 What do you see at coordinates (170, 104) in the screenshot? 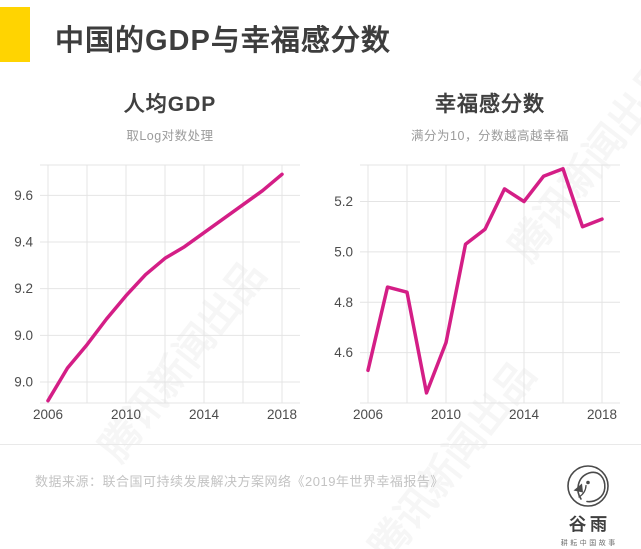
I see `gdp-chart-title: 人均GDP` at bounding box center [170, 104].